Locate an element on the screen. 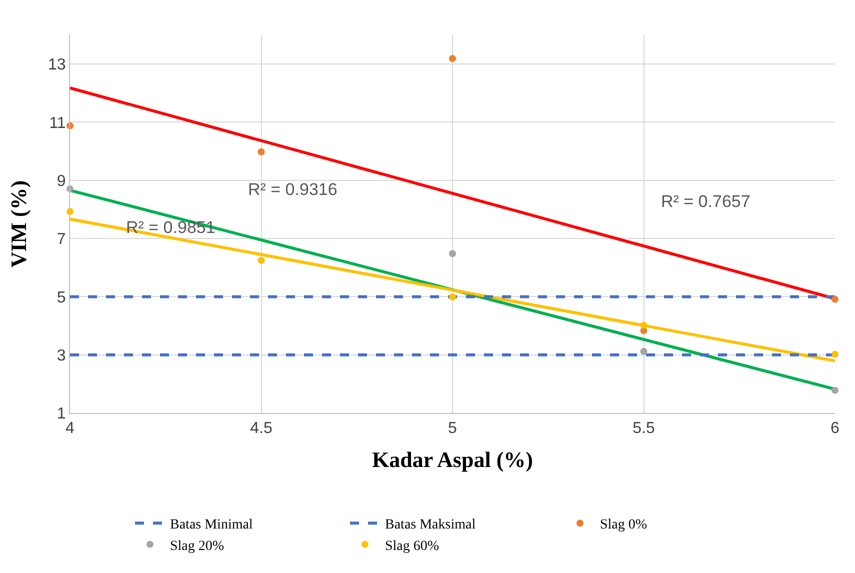  x-tick-label: 5.5 is located at coordinates (643, 429).